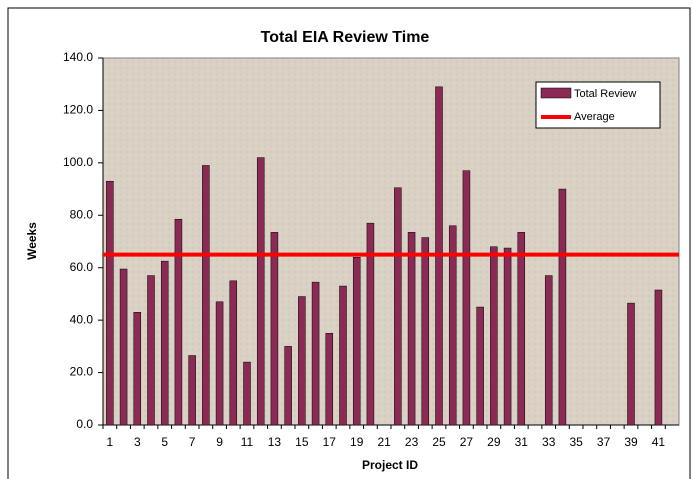 This screenshot has height=479, width=693. What do you see at coordinates (330, 442) in the screenshot?
I see `x-tick-label: 17` at bounding box center [330, 442].